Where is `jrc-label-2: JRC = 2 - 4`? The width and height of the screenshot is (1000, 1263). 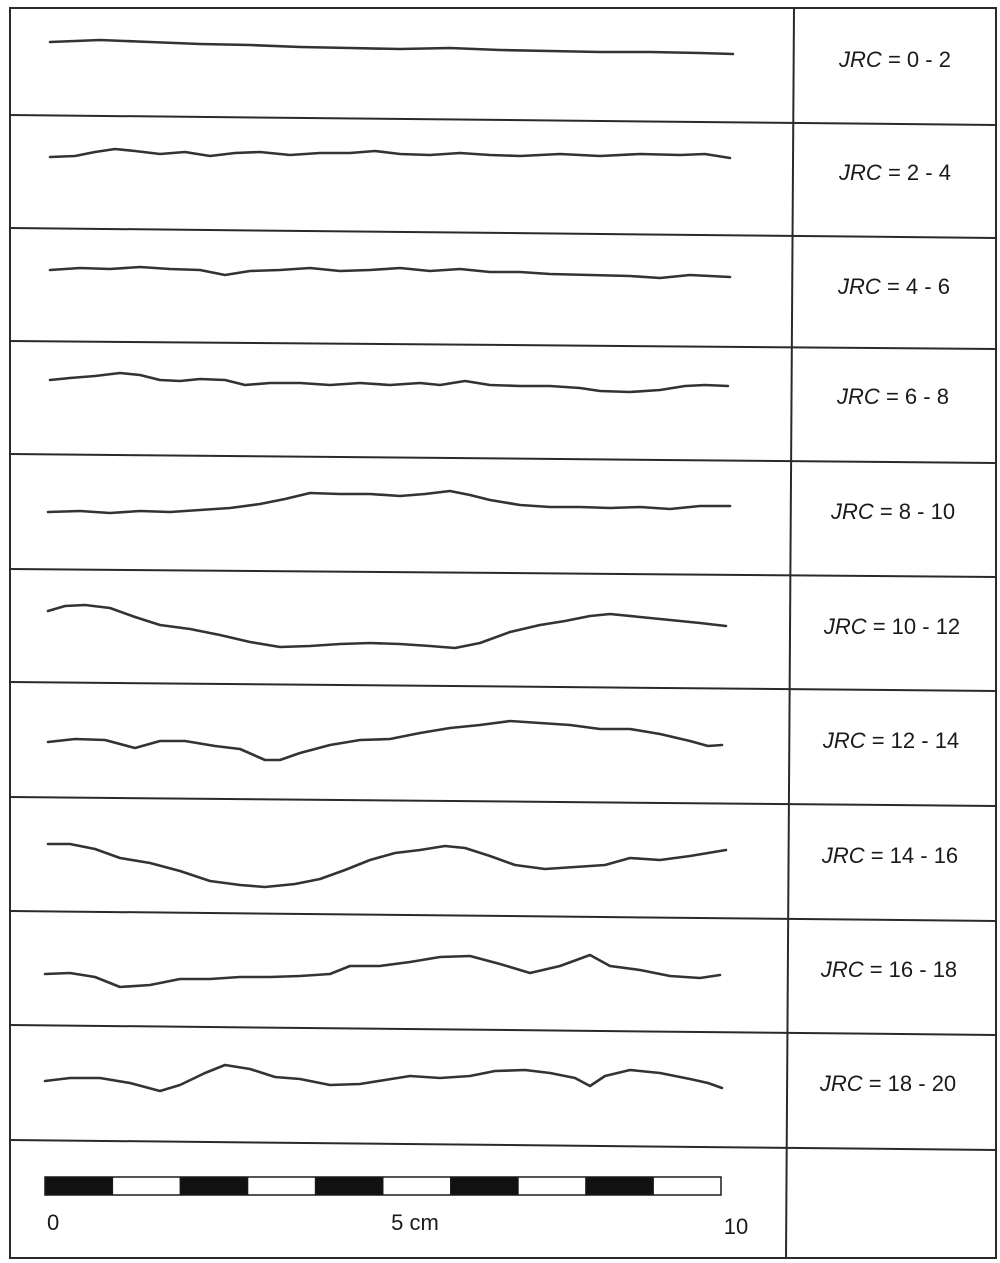 jrc-label-2: JRC = 2 - 4 is located at coordinates (894, 172).